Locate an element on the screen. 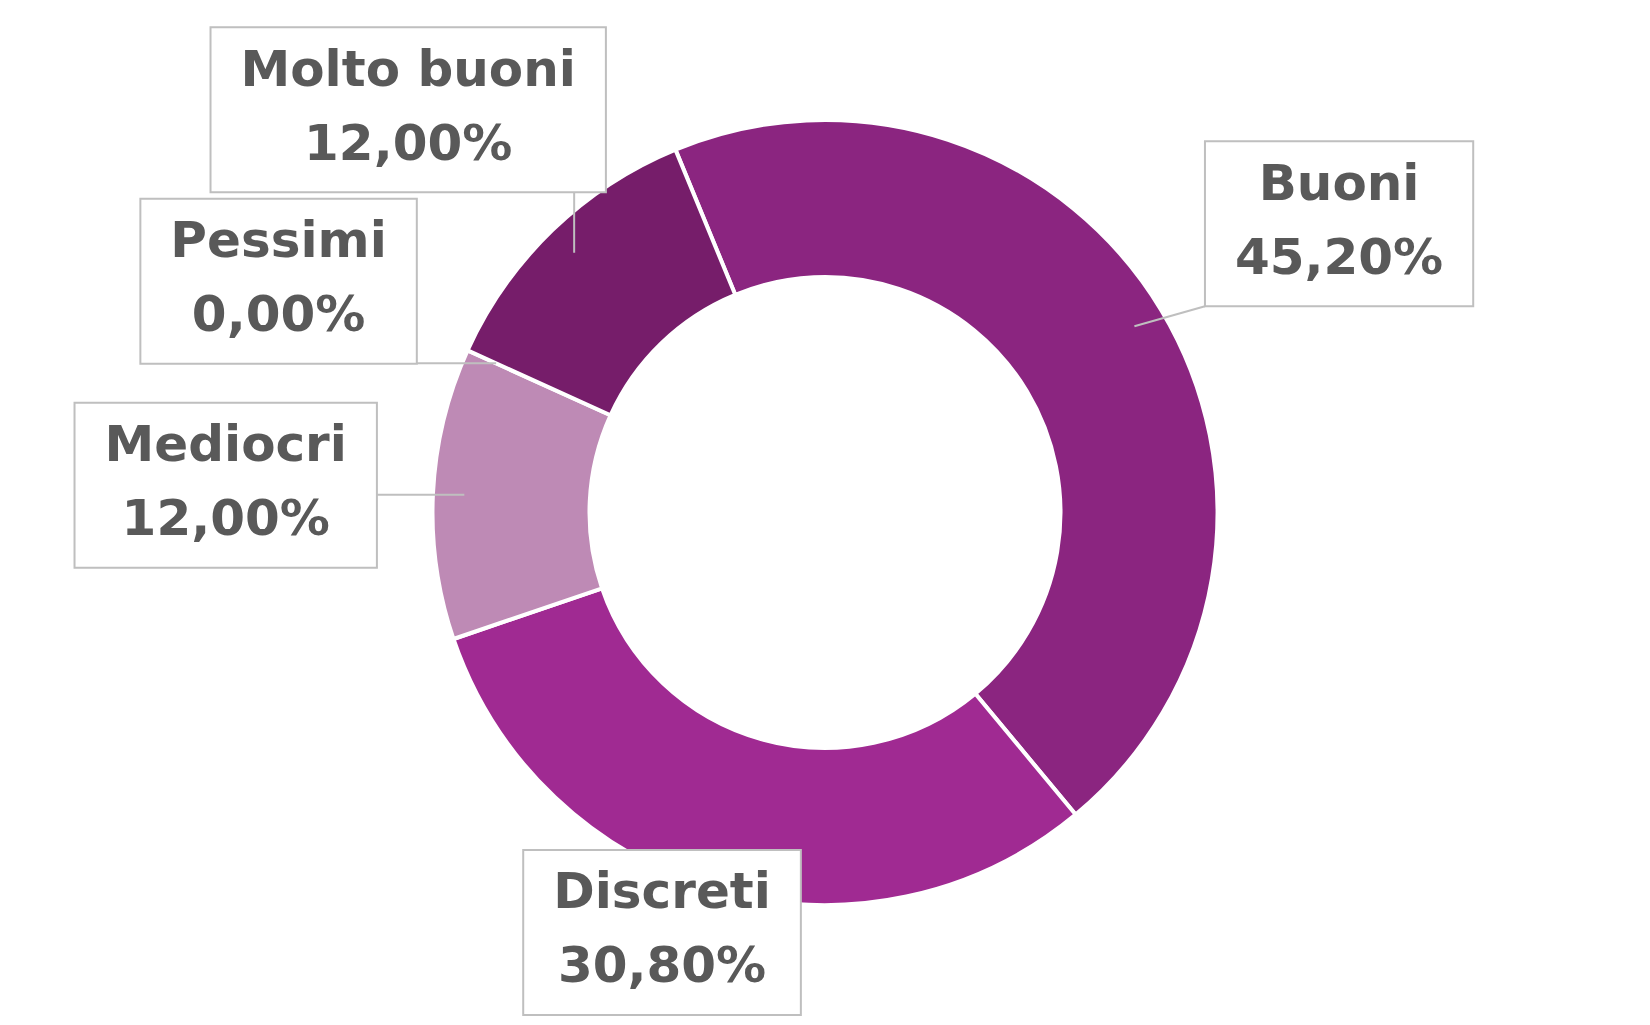 Image resolution: width=1650 pixels, height=1025 pixels. slice-label: Molto buoni is located at coordinates (408, 68).